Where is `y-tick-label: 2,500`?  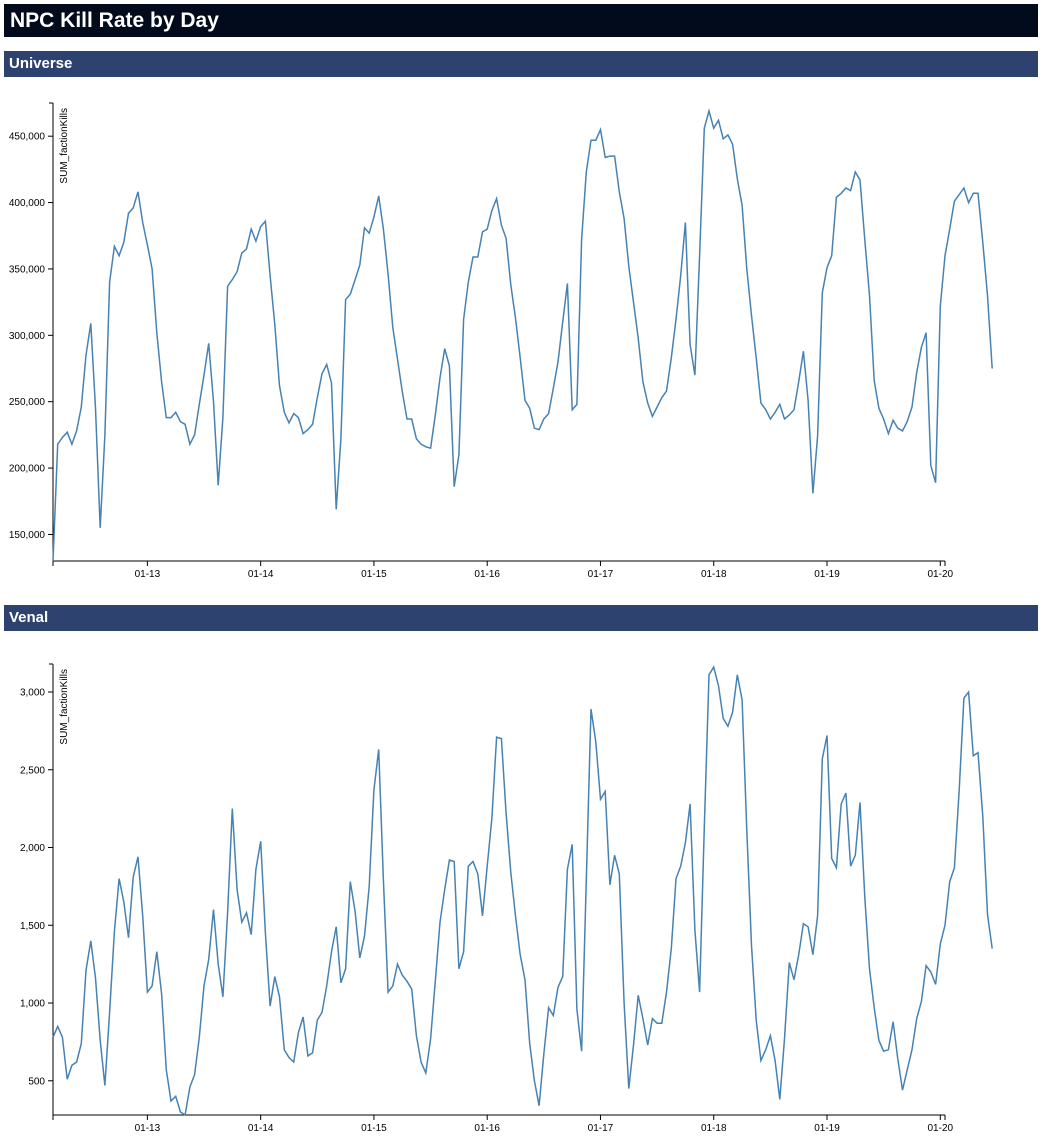 y-tick-label: 2,500 is located at coordinates (32, 770).